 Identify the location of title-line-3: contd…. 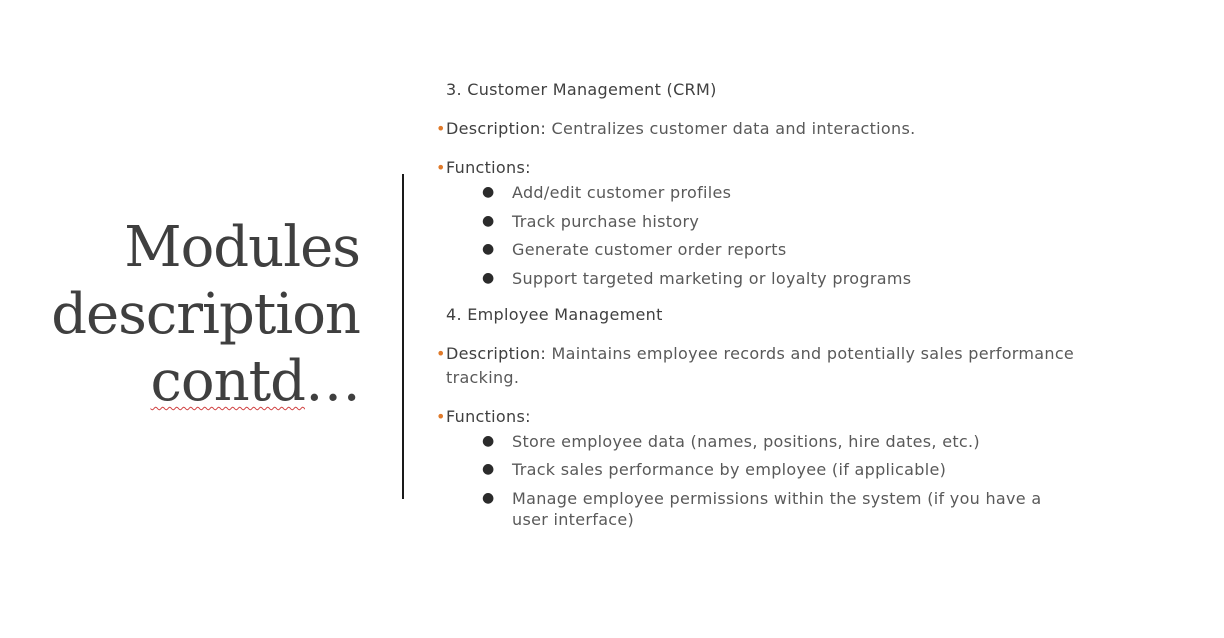
(206, 381).